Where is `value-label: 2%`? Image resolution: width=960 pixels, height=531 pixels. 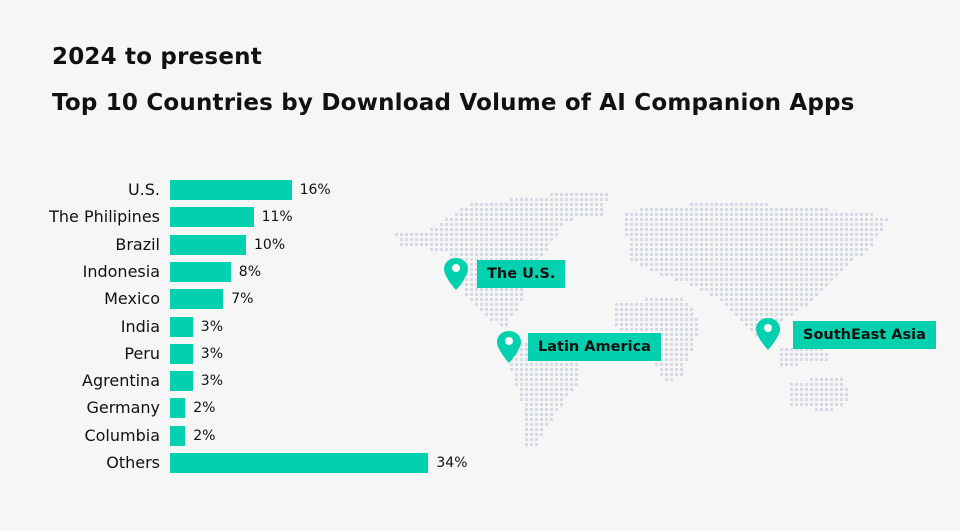 value-label: 2% is located at coordinates (204, 408).